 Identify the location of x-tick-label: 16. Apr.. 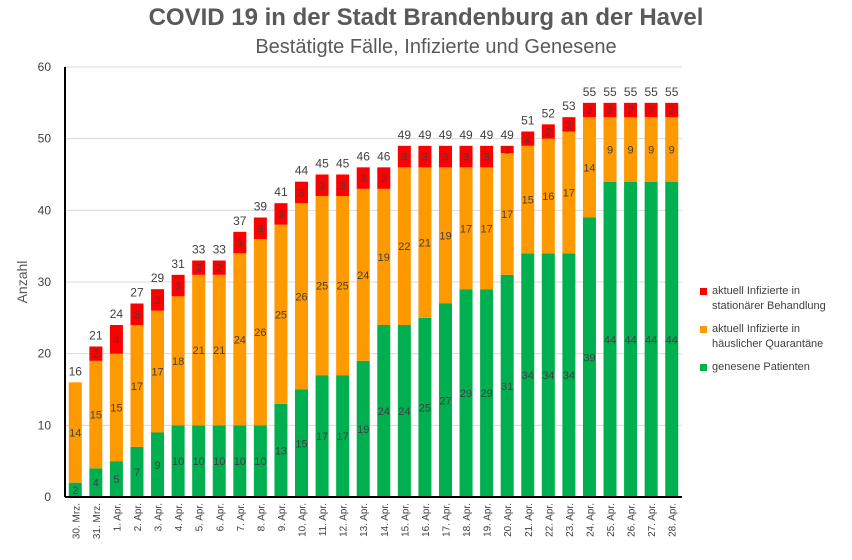
(426, 520).